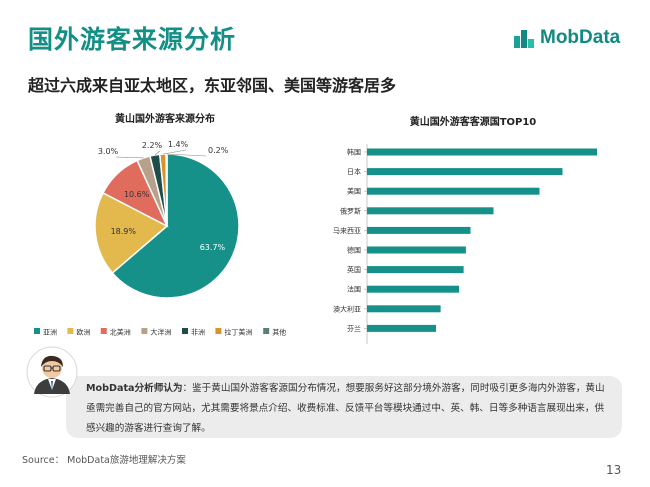  I want to click on pie-data-label: 1.4%, so click(178, 144).